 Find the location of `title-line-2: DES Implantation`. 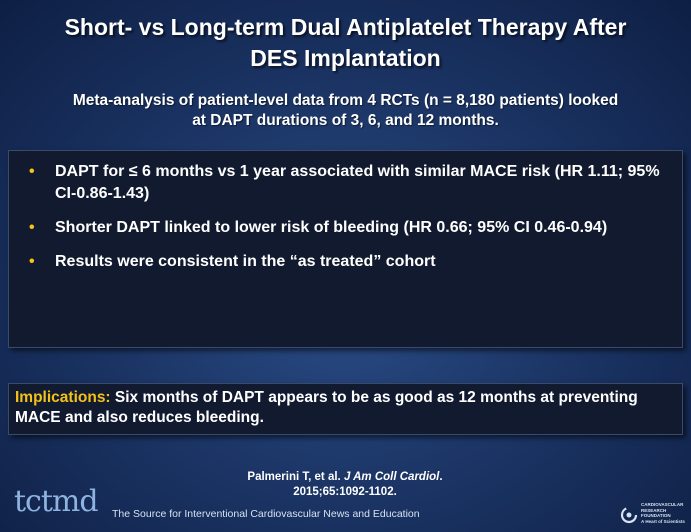

title-line-2: DES Implantation is located at coordinates (345, 58).